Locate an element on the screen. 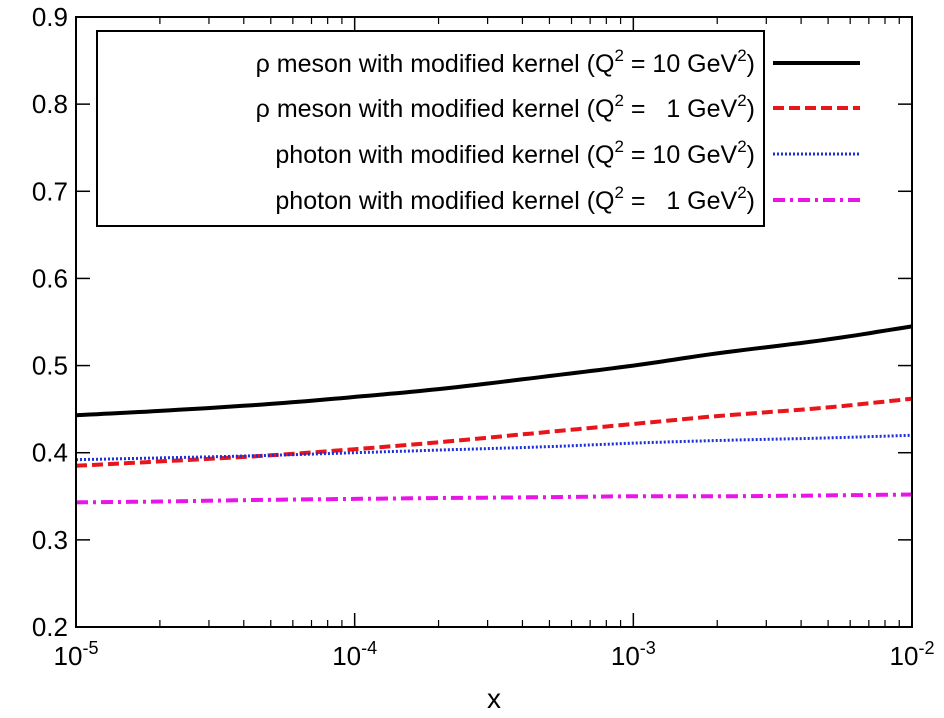 The height and width of the screenshot is (718, 944). x-tick-label: 10⁻² is located at coordinates (912, 654).